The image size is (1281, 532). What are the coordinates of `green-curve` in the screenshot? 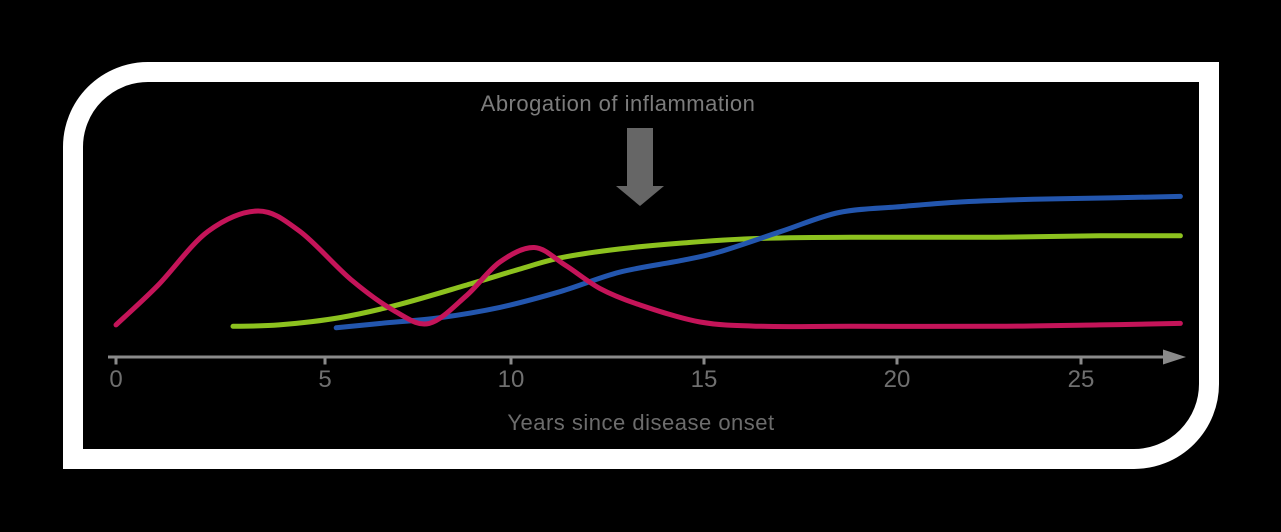 It's located at (706, 281).